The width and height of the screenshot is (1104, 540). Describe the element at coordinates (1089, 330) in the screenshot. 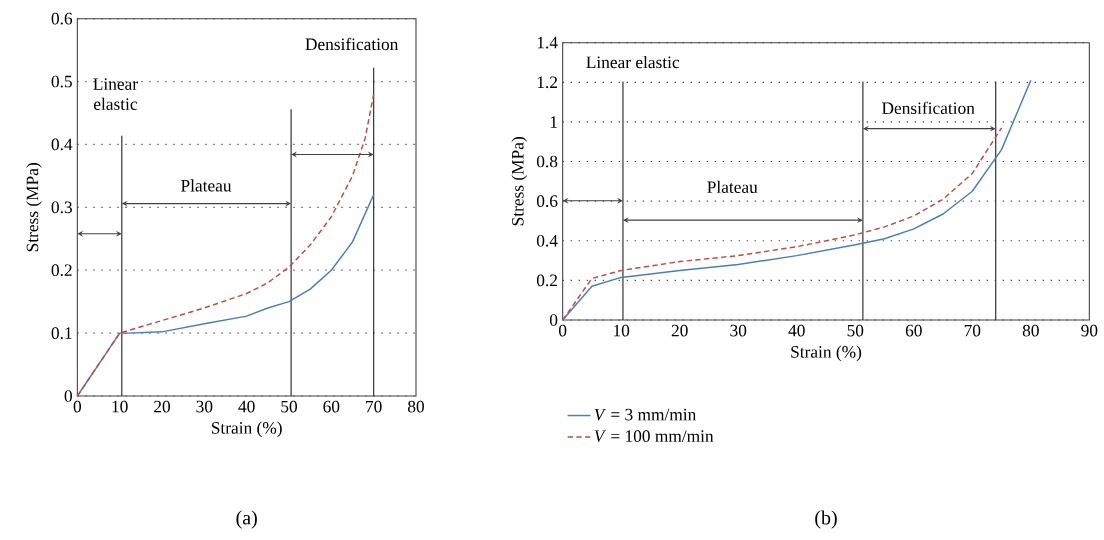

I see `x-tick-label: 90` at that location.